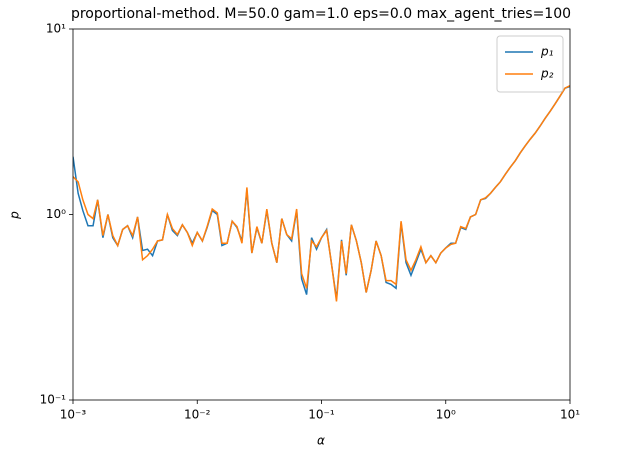 Image resolution: width=629 pixels, height=457 pixels. Describe the element at coordinates (321, 415) in the screenshot. I see `x-tick-label: 10⁻¹` at that location.